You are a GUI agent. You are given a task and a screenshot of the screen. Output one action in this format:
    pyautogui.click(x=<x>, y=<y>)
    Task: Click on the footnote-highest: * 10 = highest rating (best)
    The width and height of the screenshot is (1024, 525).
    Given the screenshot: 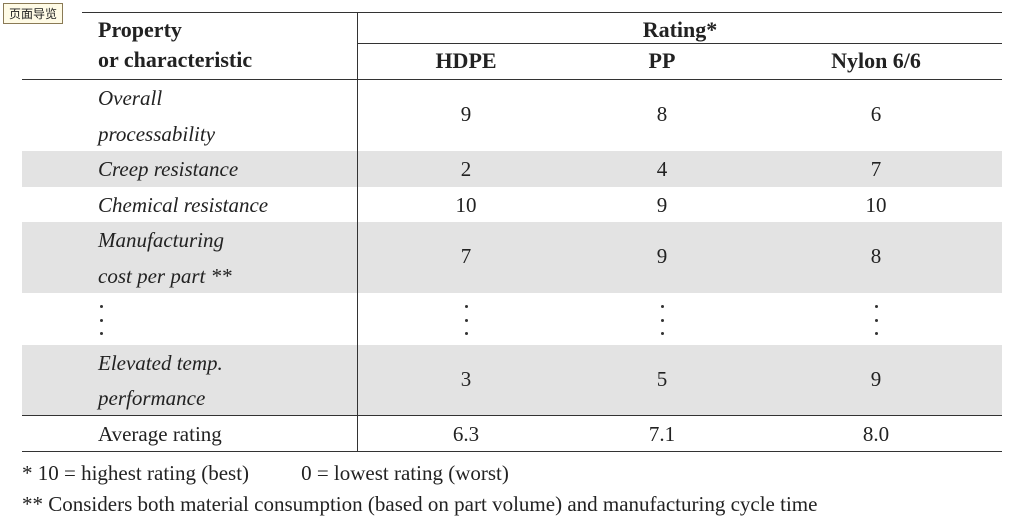 What is the action you would take?
    pyautogui.click(x=136, y=473)
    